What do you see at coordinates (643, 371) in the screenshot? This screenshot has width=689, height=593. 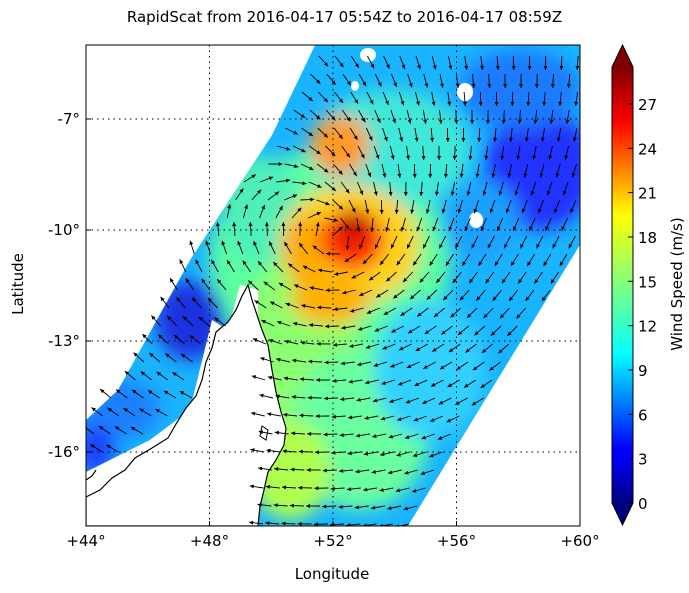 I see `colorbar-tick-label: 9` at bounding box center [643, 371].